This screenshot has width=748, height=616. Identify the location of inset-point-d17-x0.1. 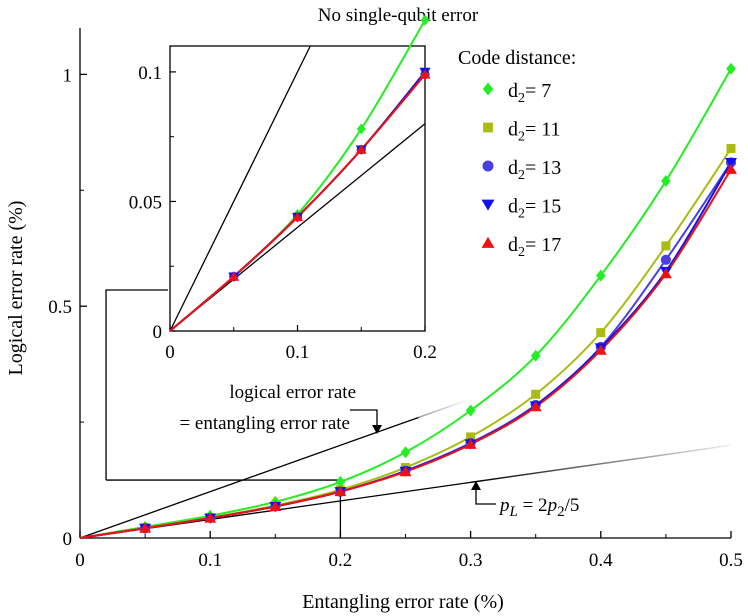
(297, 216).